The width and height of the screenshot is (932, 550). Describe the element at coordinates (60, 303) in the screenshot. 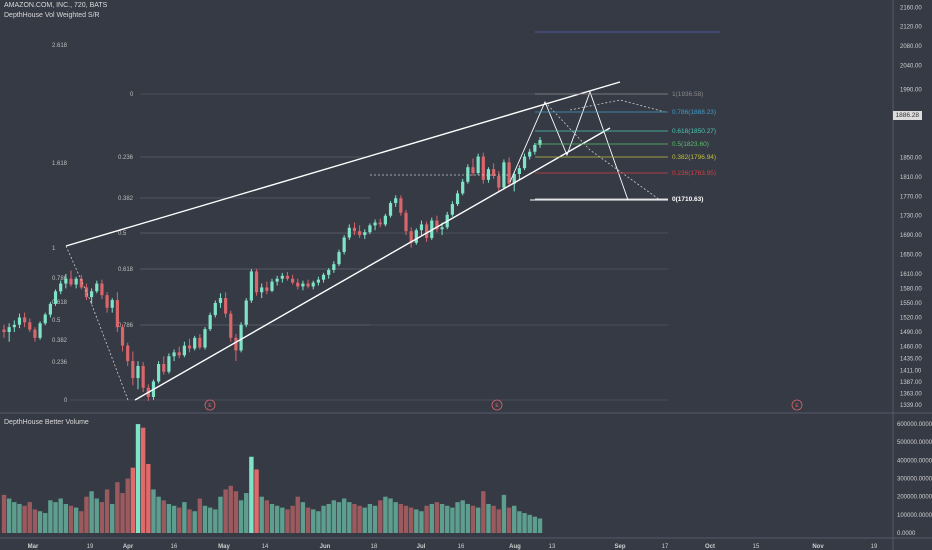

I see `fib-lower-label: 0.618` at that location.